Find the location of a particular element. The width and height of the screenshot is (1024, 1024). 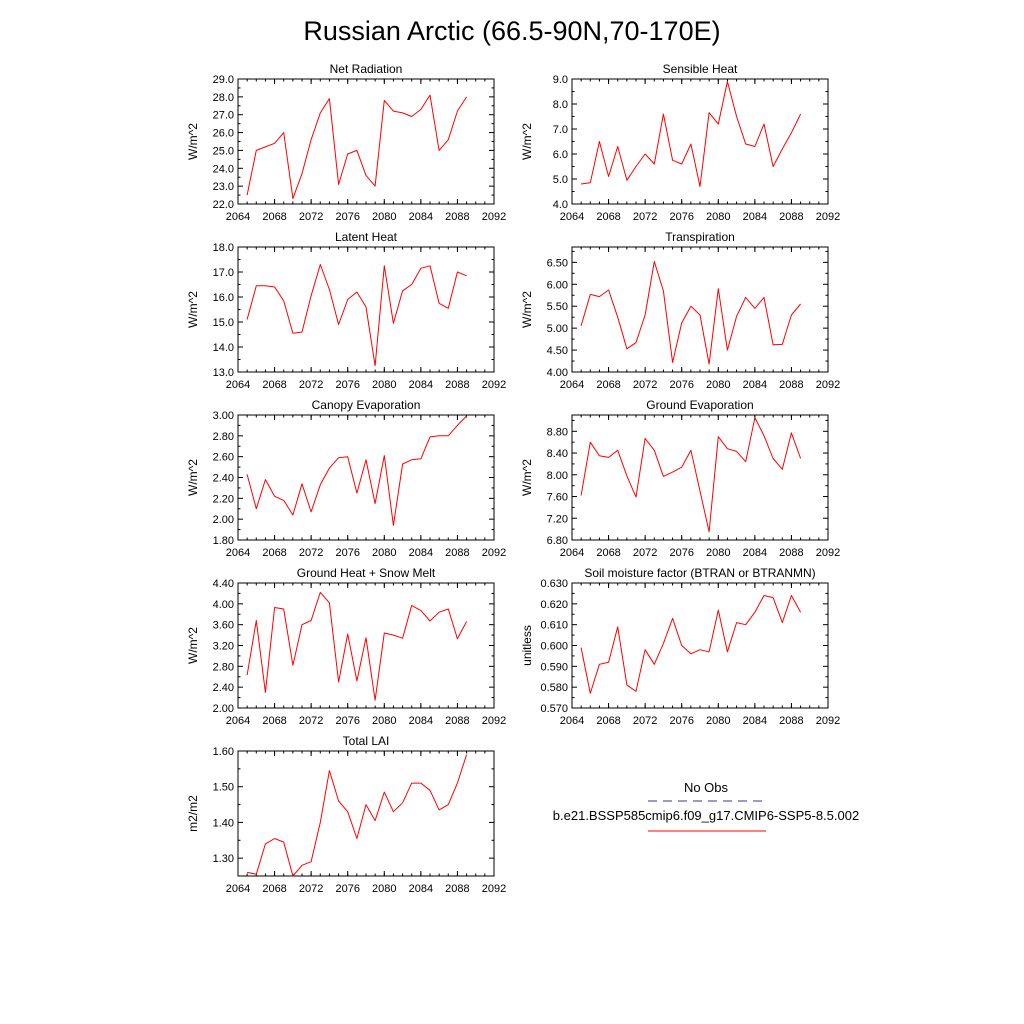

y-tick-label: 1.30 is located at coordinates (223, 859).